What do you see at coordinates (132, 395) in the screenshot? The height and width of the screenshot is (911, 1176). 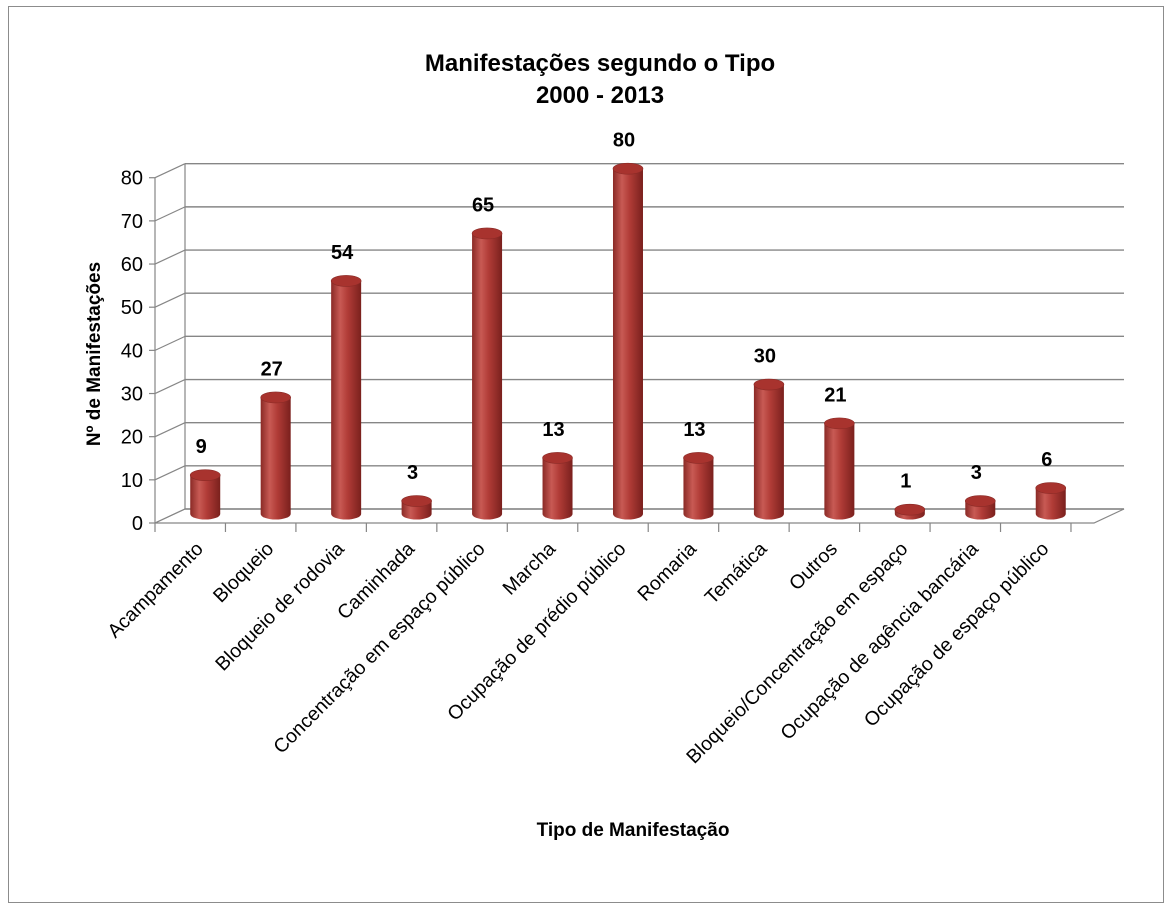 I see `y-tick-label: 30` at bounding box center [132, 395].